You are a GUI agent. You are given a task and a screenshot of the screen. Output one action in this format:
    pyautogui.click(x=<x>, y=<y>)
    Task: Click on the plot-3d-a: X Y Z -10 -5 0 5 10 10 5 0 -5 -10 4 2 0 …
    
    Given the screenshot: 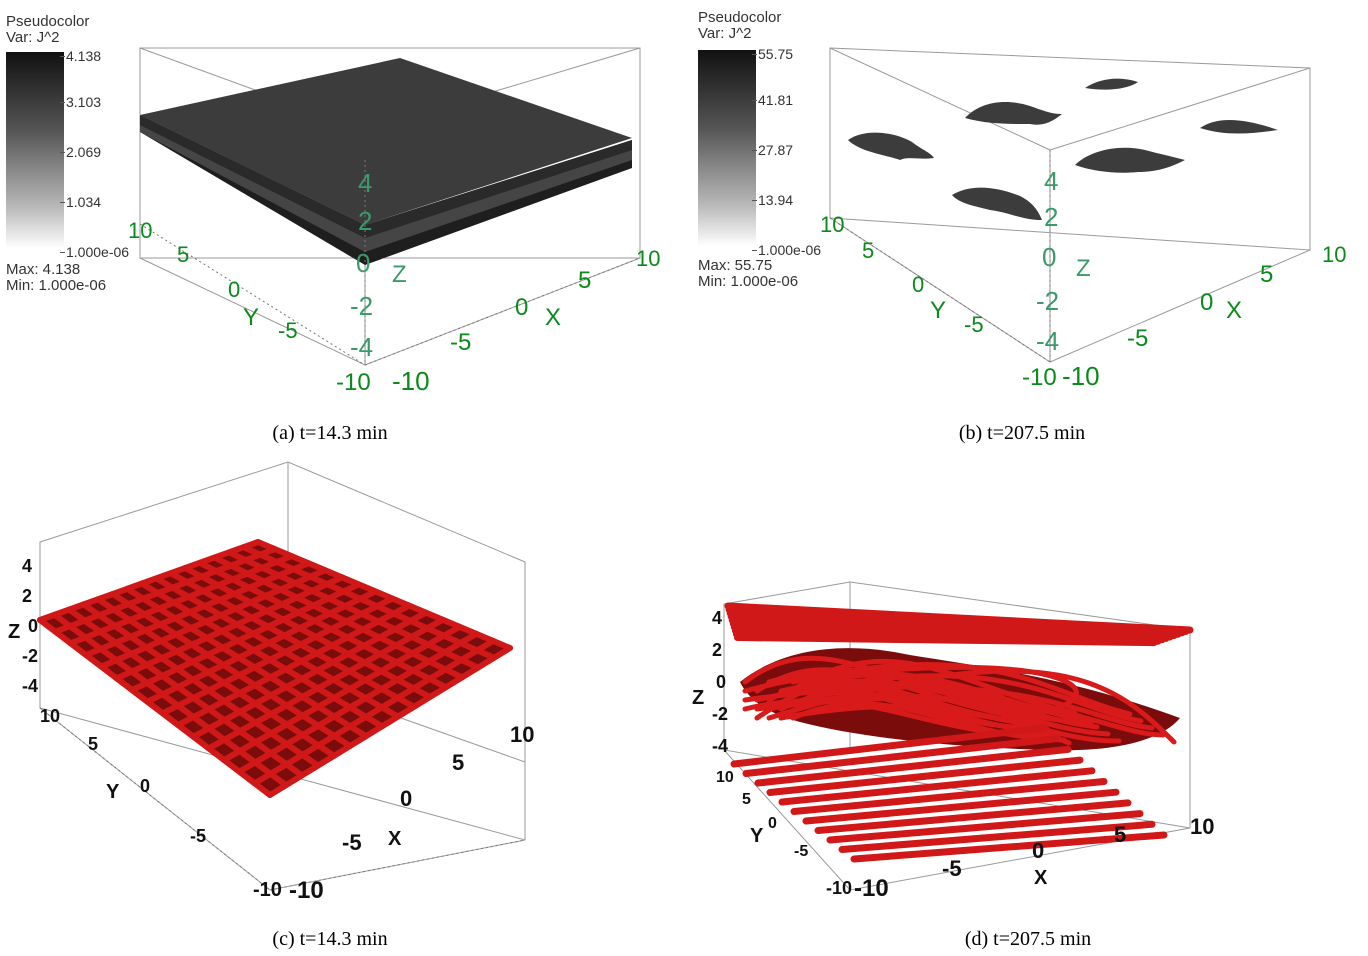 What is the action you would take?
    pyautogui.click(x=394, y=221)
    